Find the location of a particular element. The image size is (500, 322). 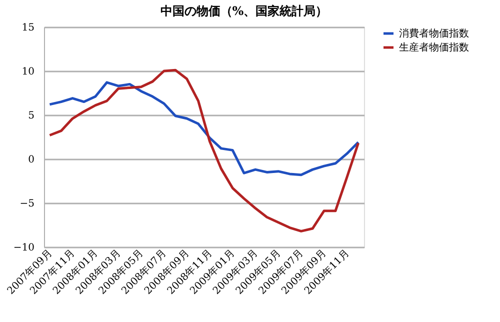

y-tick-label: 5 is located at coordinates (31, 116).